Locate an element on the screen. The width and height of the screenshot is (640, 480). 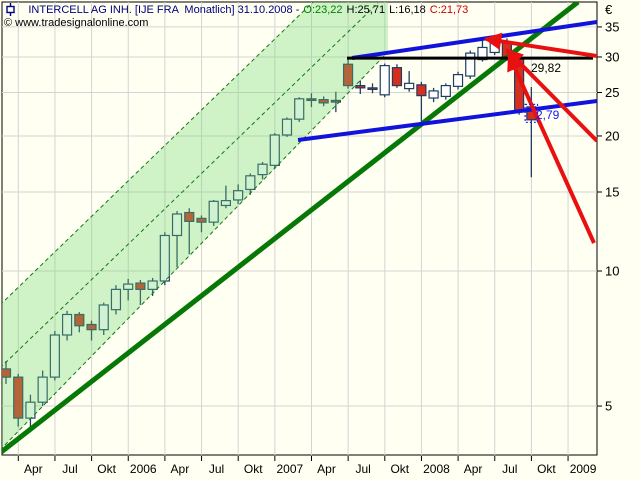
x-axis-label: 2006 is located at coordinates (143, 469).